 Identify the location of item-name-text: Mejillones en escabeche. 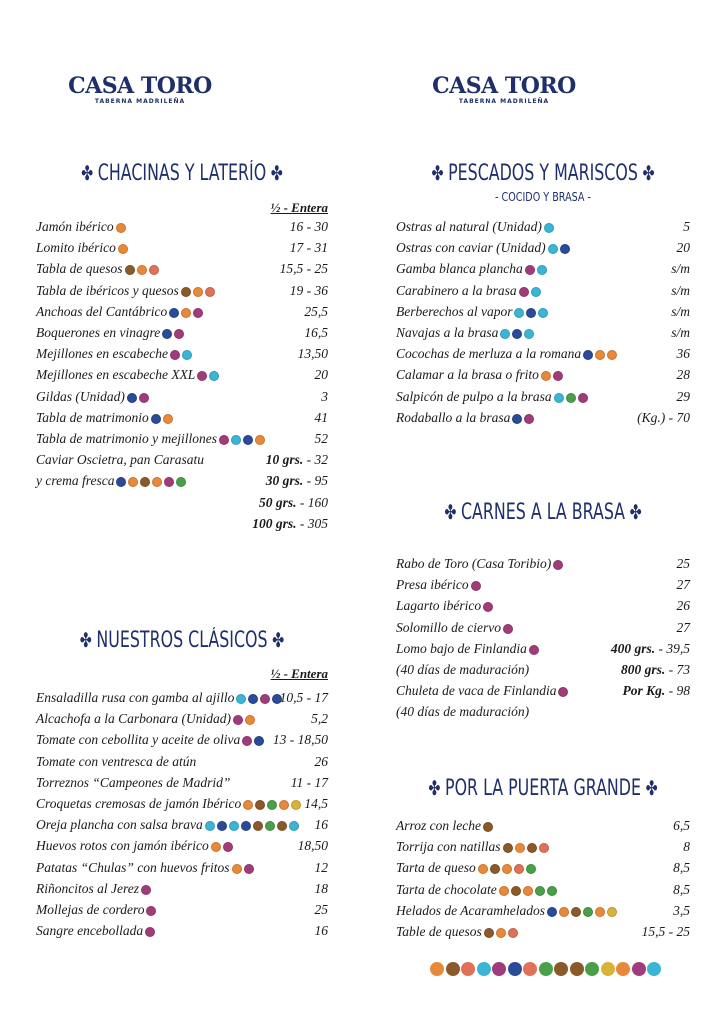
(102, 354).